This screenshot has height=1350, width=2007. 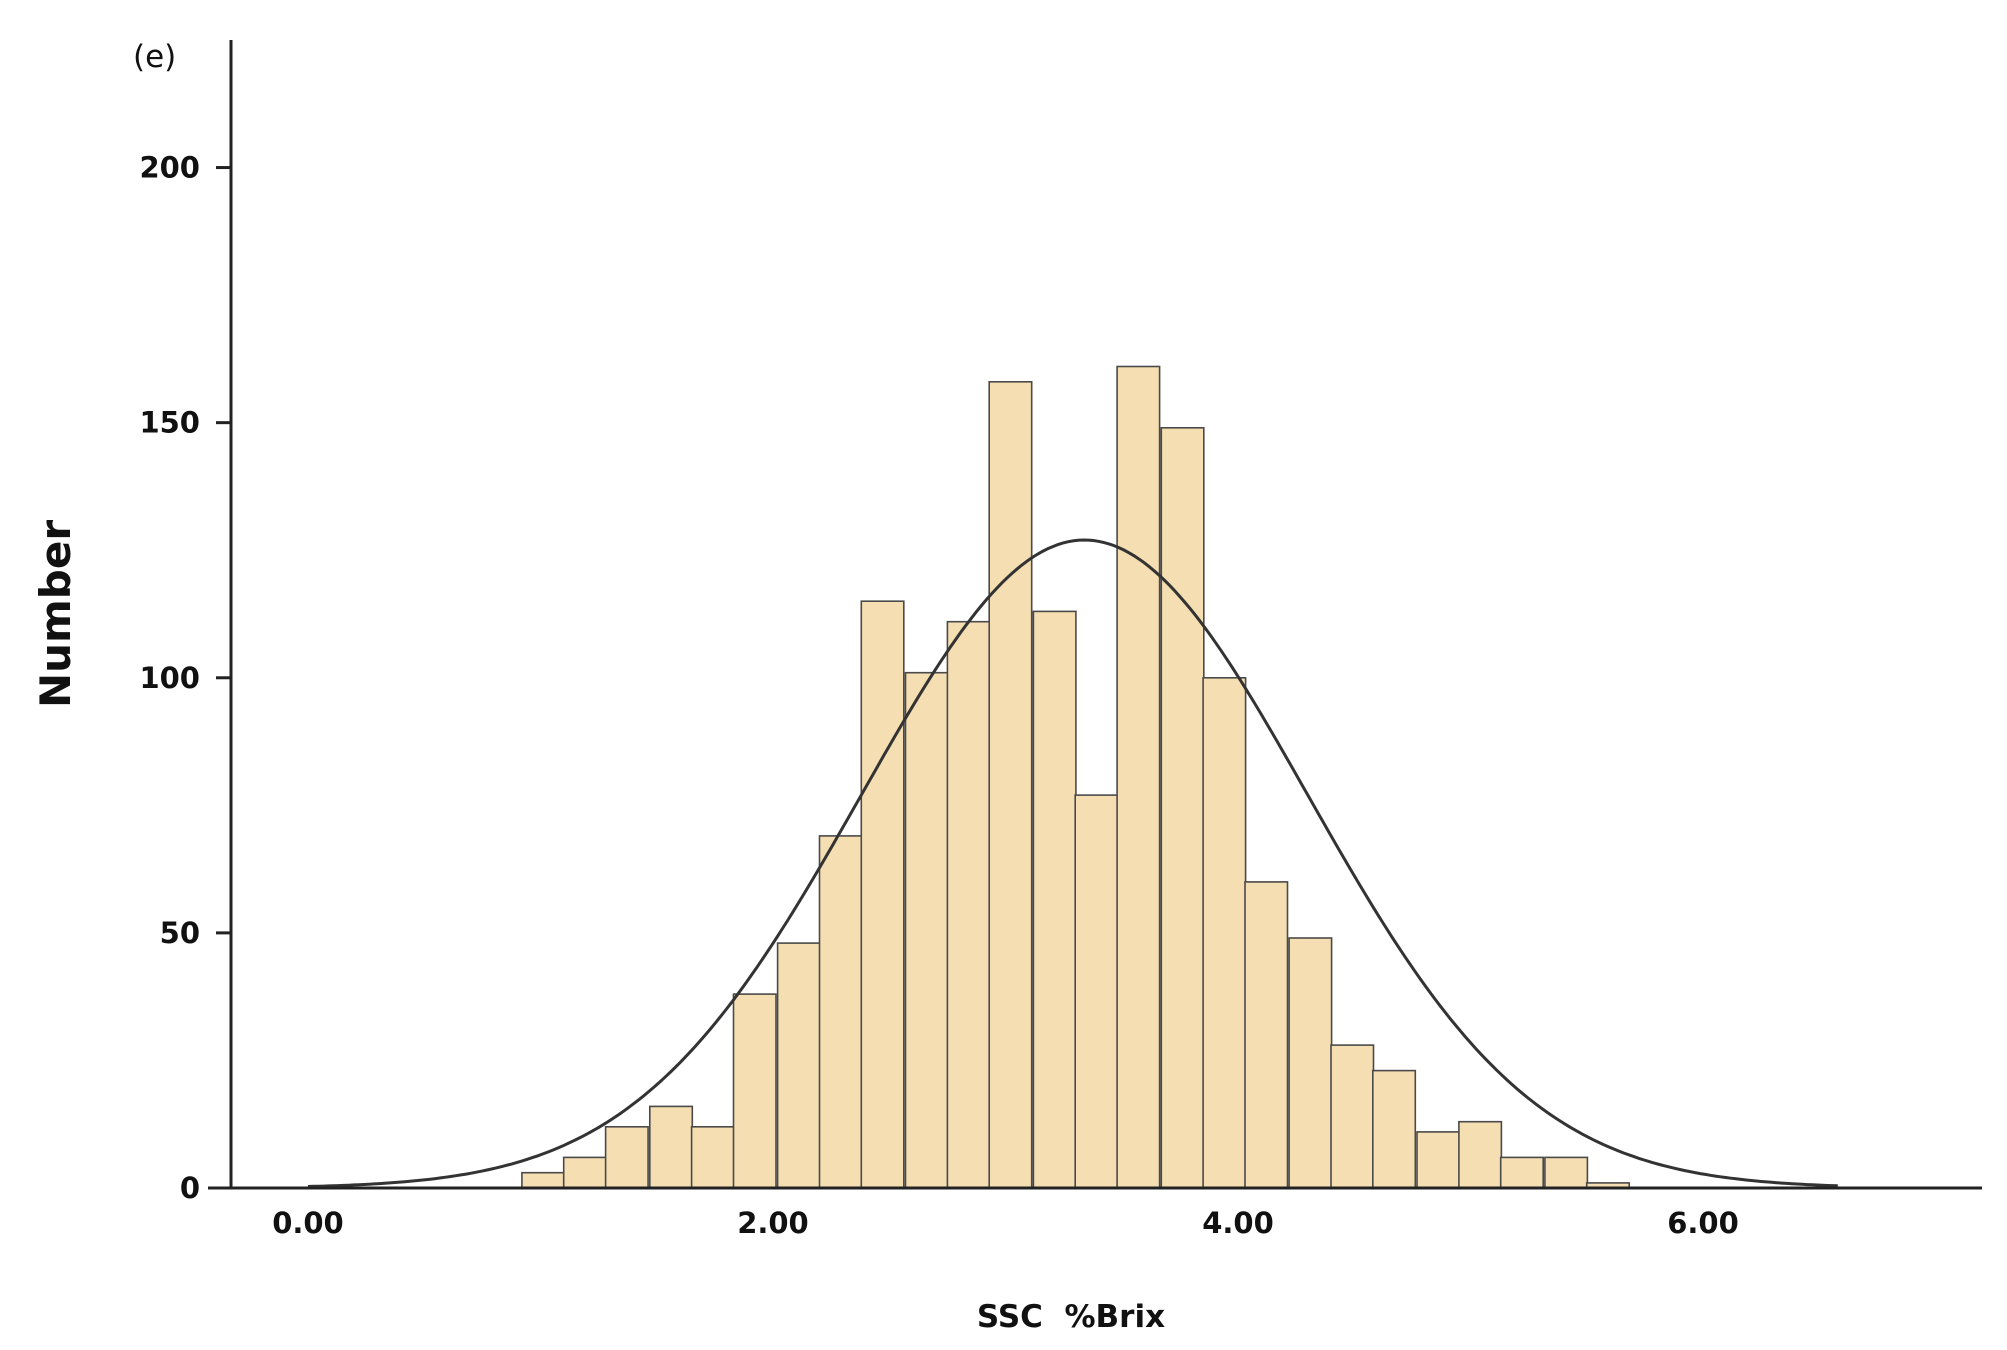 I want to click on x-tick-label: 0.00, so click(x=308, y=1223).